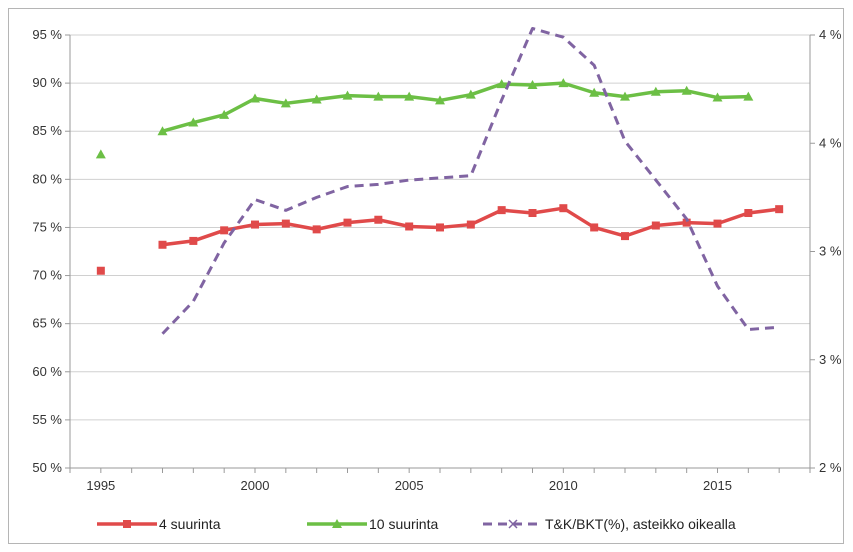 The height and width of the screenshot is (552, 853). I want to click on y-left-tick-label: 50 %, so click(47, 467).